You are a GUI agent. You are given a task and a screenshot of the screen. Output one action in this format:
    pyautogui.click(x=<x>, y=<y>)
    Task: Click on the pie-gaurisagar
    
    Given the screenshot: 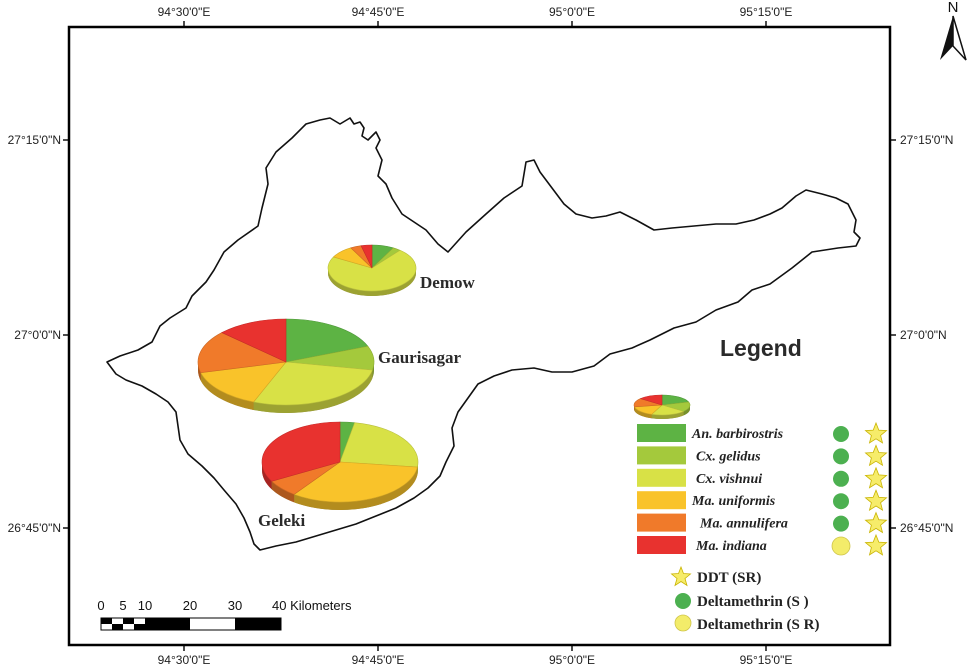 What is the action you would take?
    pyautogui.click(x=286, y=365)
    